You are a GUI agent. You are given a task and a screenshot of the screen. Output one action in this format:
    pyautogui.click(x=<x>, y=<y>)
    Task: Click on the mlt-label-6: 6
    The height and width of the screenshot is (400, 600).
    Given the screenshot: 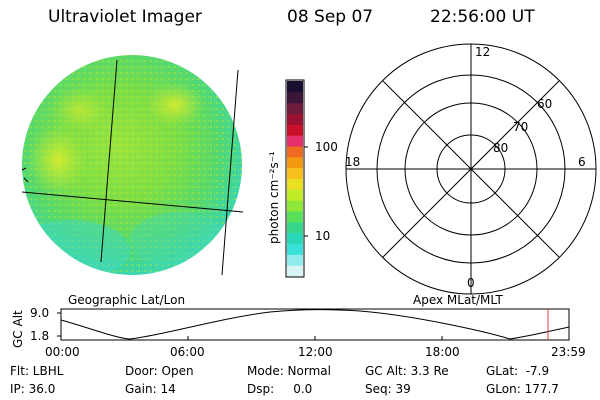 What is the action you would take?
    pyautogui.click(x=582, y=162)
    